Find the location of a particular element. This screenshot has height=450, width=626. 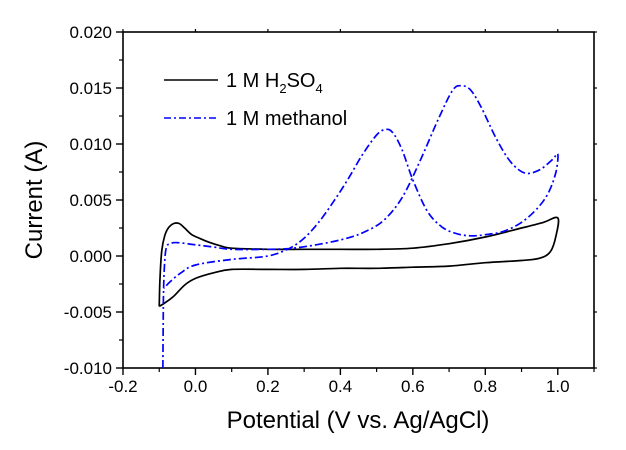

legend-label-h2so4-part2: SO is located at coordinates (301, 81).